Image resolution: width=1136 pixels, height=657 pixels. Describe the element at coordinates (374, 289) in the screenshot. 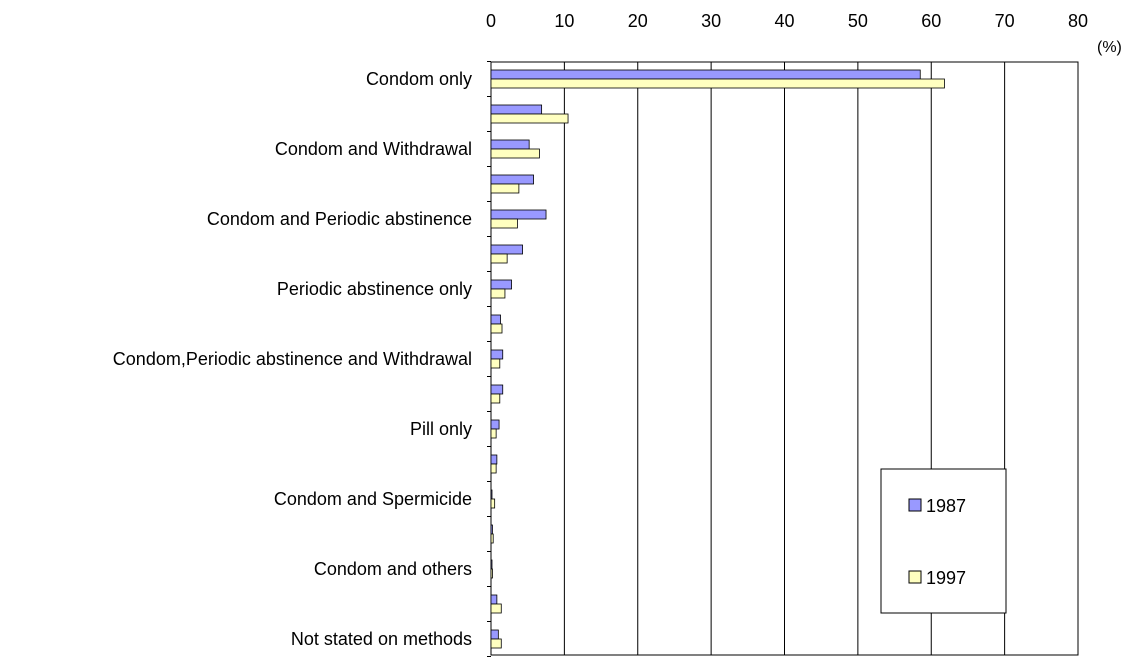

I see `category-label: Periodic abstinence only` at that location.